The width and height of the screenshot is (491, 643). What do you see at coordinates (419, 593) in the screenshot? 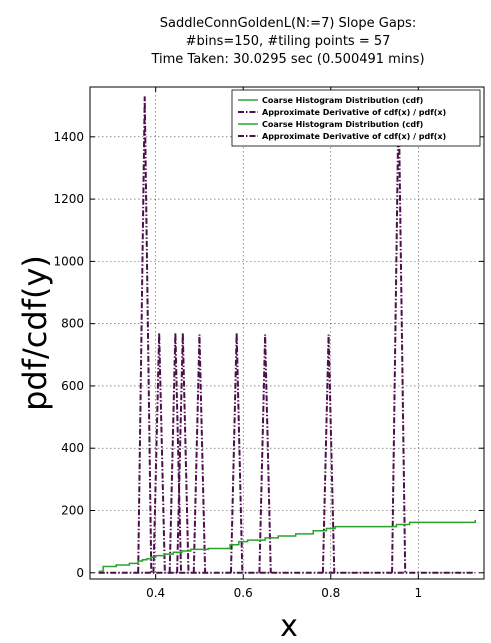
I see `x-tick-label: 1` at bounding box center [419, 593].